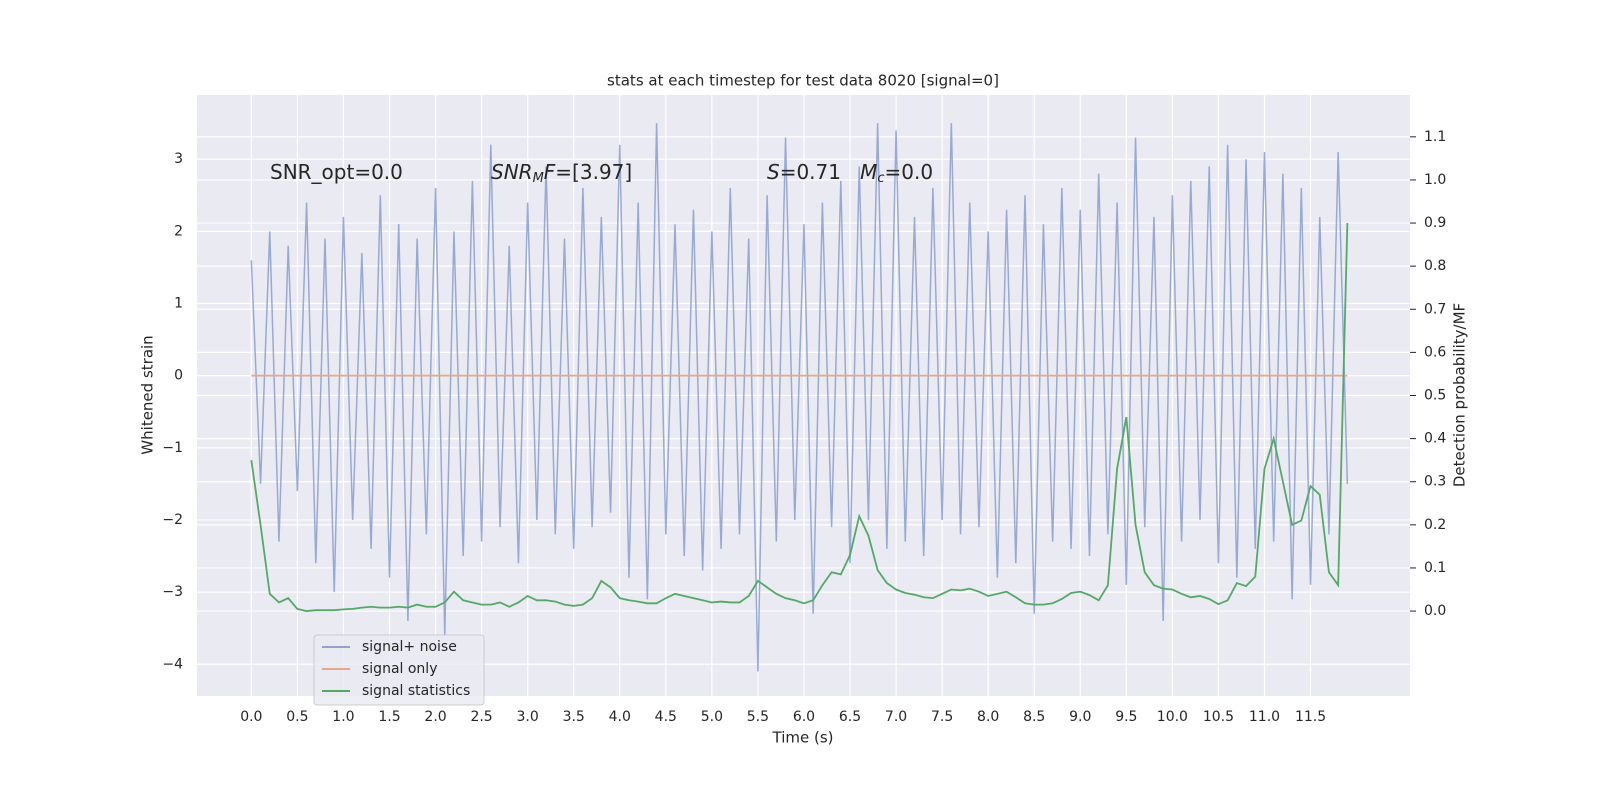 This screenshot has height=800, width=1600. I want to click on x-tick-label: 3.0, so click(528, 717).